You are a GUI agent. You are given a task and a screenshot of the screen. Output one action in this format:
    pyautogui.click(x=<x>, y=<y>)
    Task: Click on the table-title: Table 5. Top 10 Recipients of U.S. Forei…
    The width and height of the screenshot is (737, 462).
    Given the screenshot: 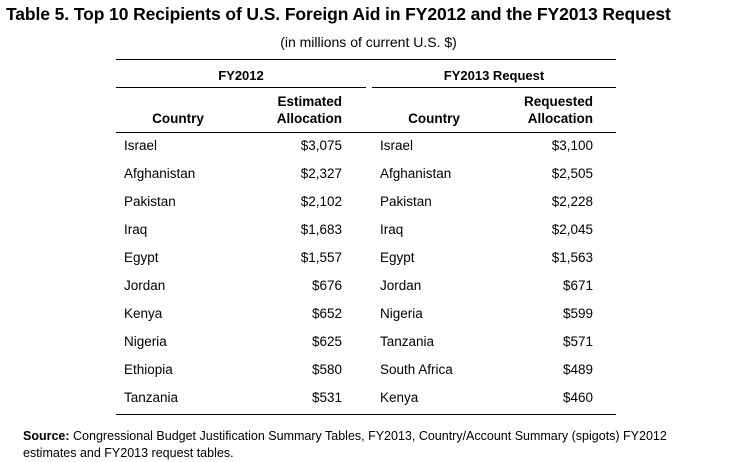 What is the action you would take?
    pyautogui.click(x=338, y=14)
    